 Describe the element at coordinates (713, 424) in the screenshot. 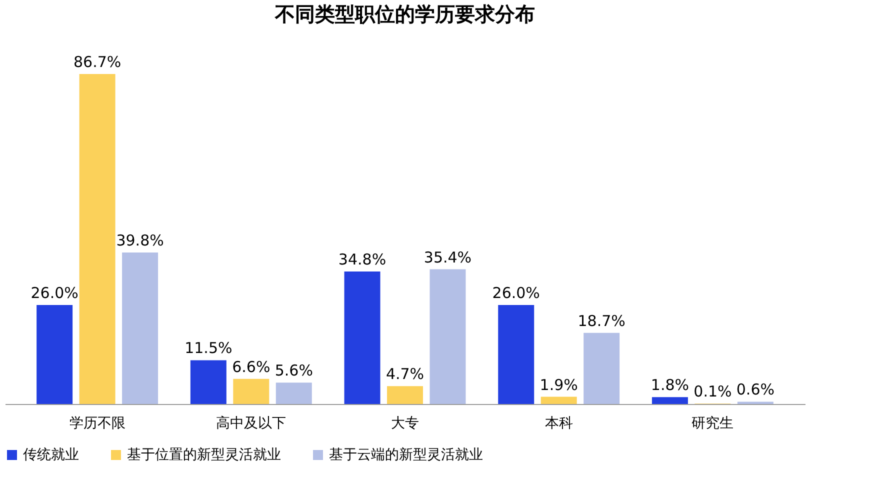

I see `x-tick-label: 研究生` at that location.